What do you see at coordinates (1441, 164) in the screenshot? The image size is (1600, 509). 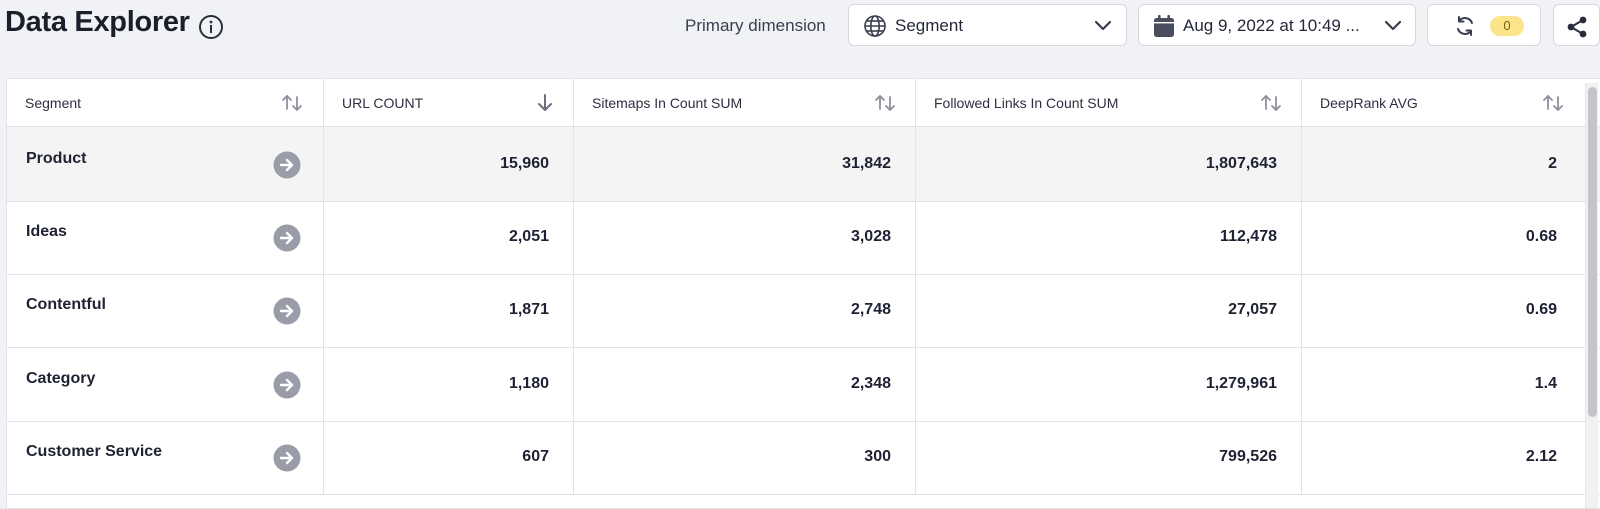 I see `deeprank-cell: 2` at bounding box center [1441, 164].